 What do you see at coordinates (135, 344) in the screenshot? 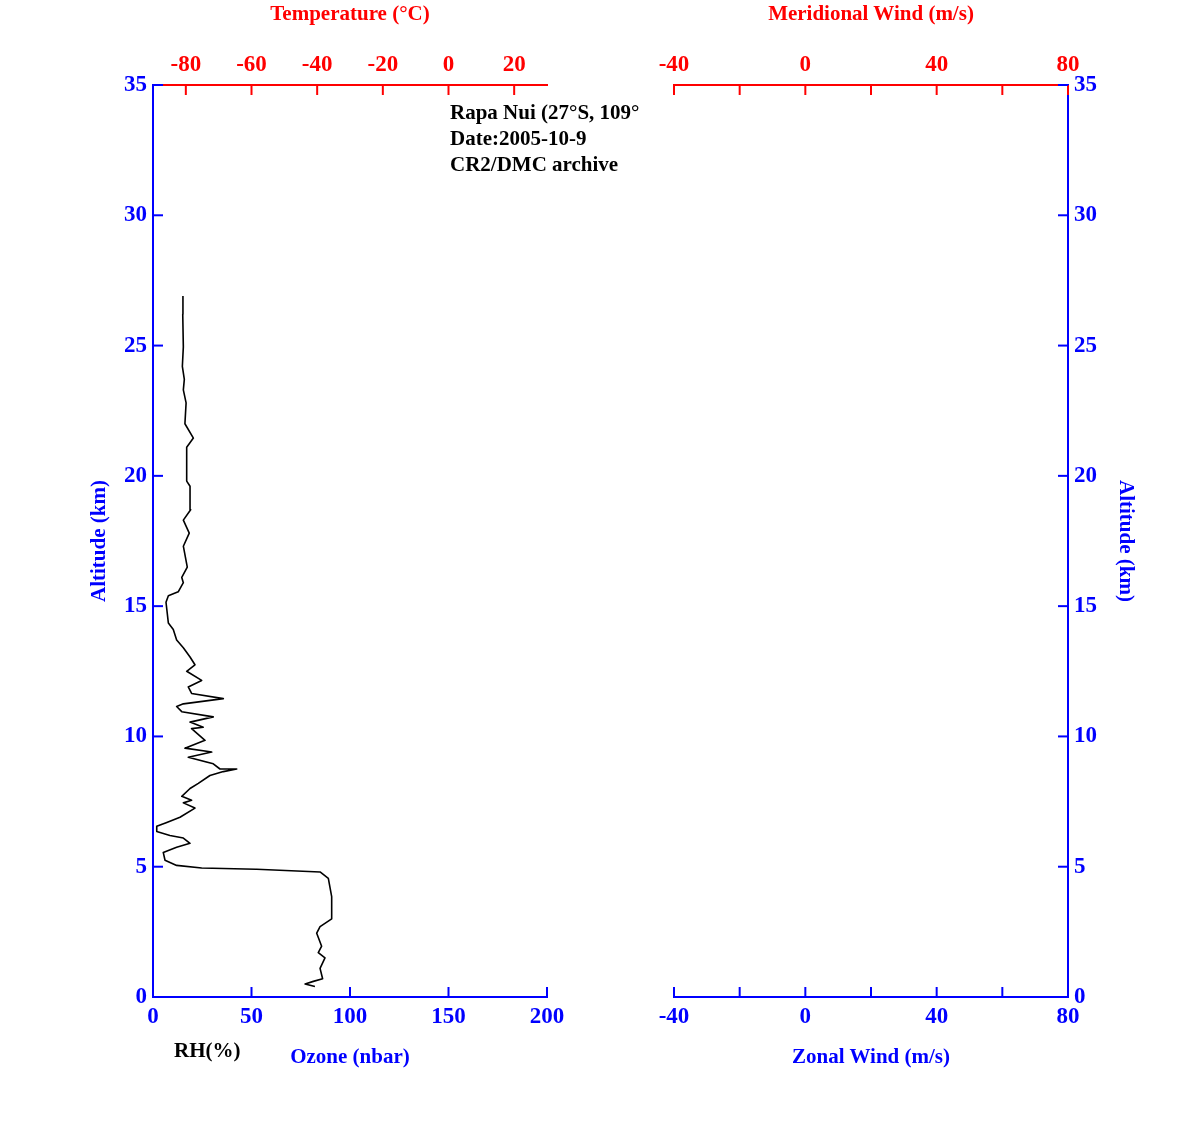
I see `y-tick-label: 25` at bounding box center [135, 344].